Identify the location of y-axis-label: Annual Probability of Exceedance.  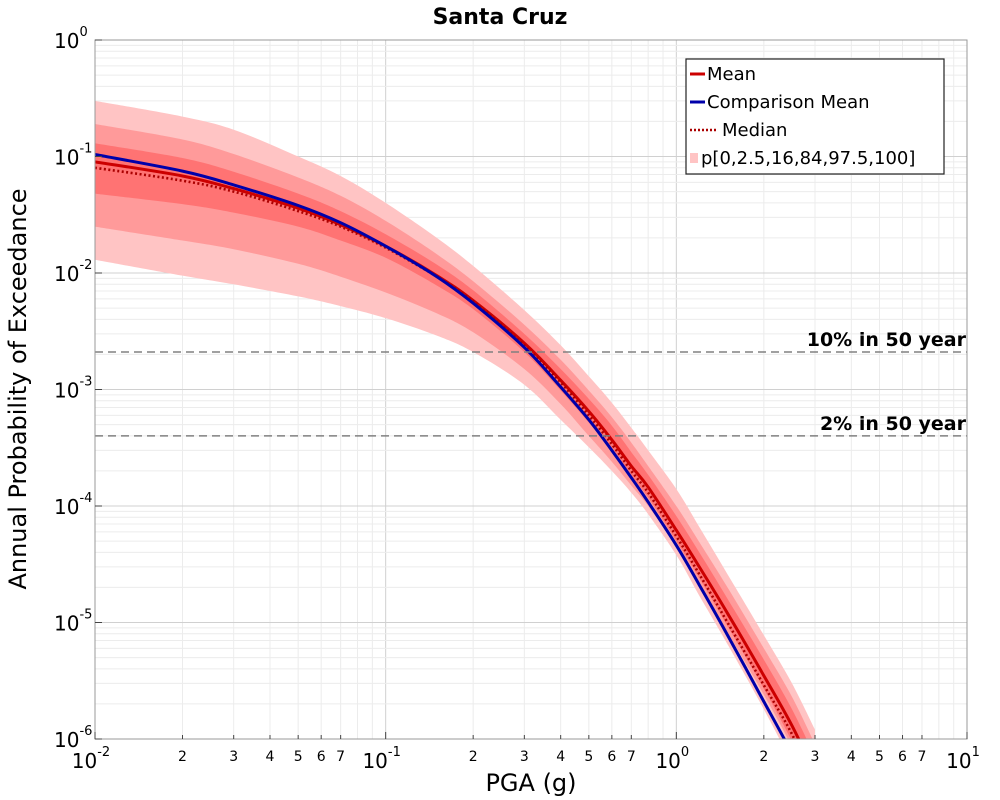
(18, 388).